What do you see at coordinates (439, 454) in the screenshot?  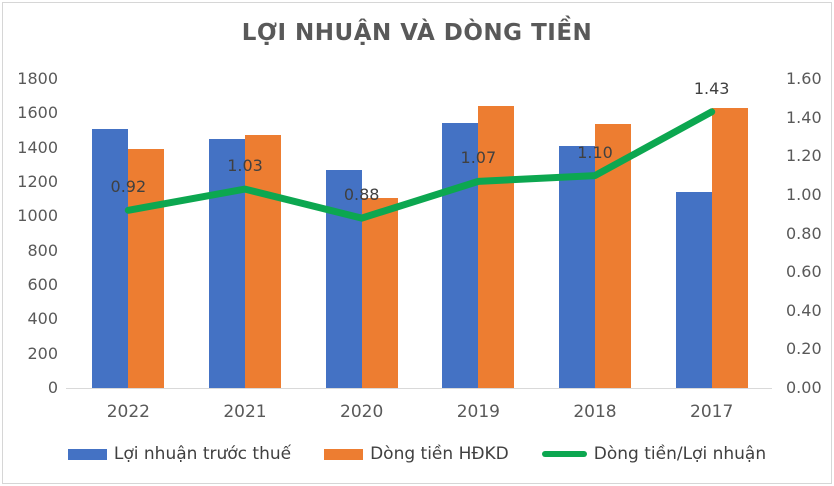 I see `legend-label: Dòng tiền HĐKD` at bounding box center [439, 454].